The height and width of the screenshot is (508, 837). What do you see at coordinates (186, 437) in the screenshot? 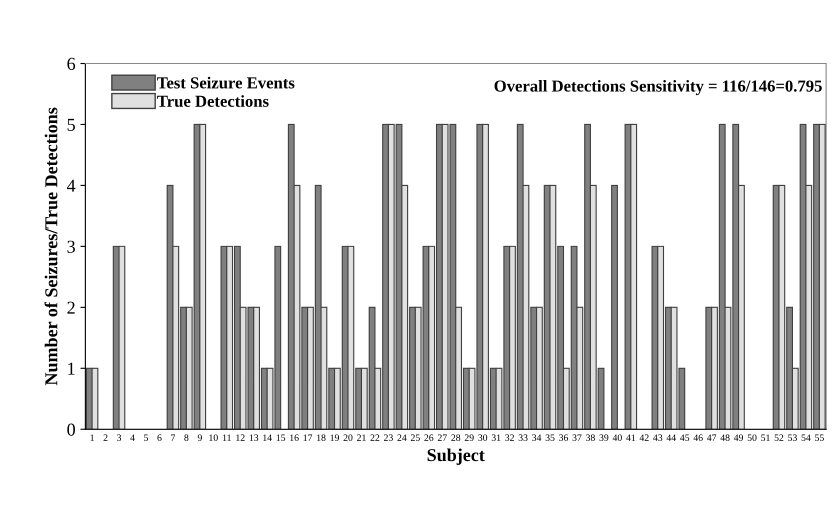
I see `x-tick-label: 8` at bounding box center [186, 437].